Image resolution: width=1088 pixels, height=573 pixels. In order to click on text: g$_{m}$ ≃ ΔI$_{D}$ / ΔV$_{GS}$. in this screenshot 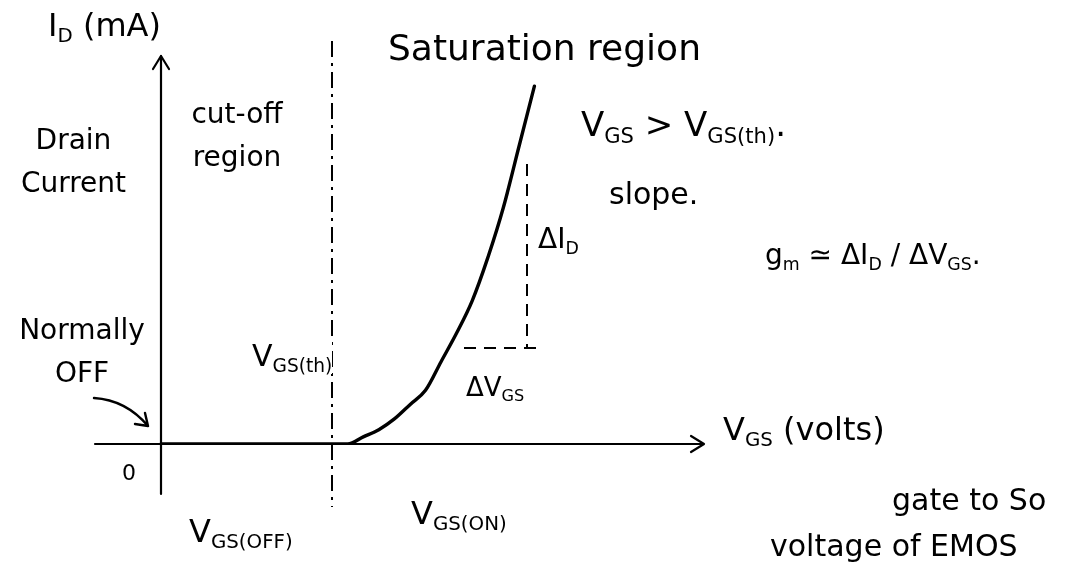, I will do `click(873, 256)`.